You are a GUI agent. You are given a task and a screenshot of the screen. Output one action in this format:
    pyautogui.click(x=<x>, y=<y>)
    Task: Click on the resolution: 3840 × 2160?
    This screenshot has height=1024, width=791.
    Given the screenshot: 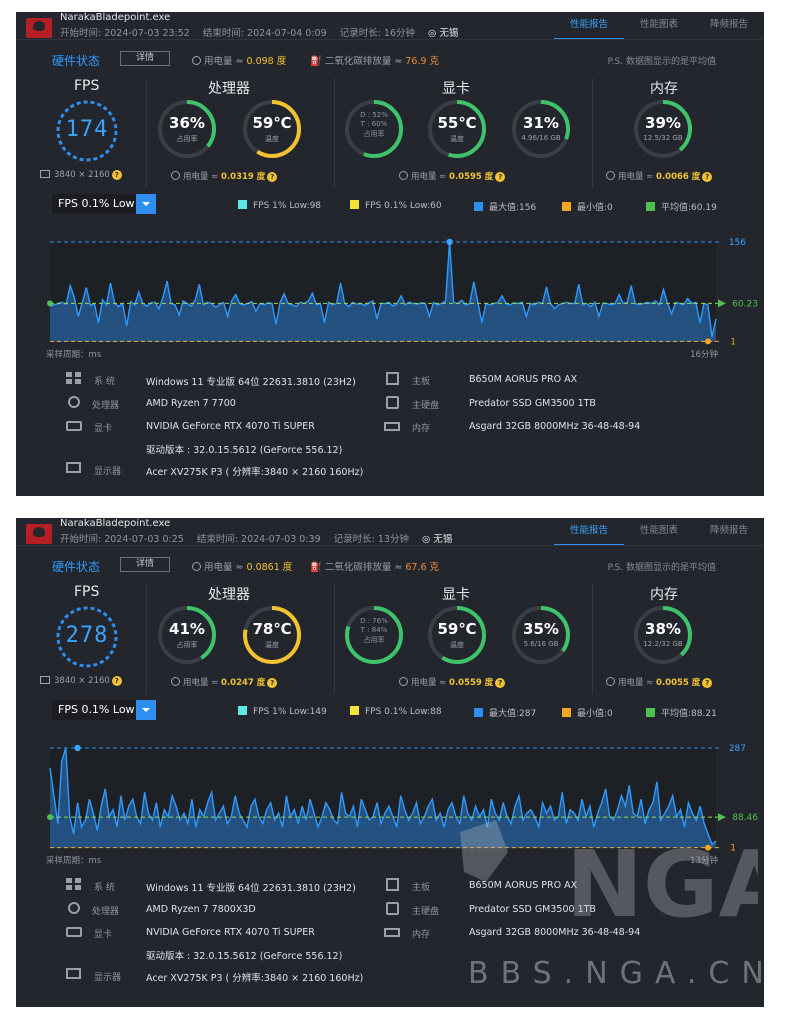 What is the action you would take?
    pyautogui.click(x=81, y=681)
    